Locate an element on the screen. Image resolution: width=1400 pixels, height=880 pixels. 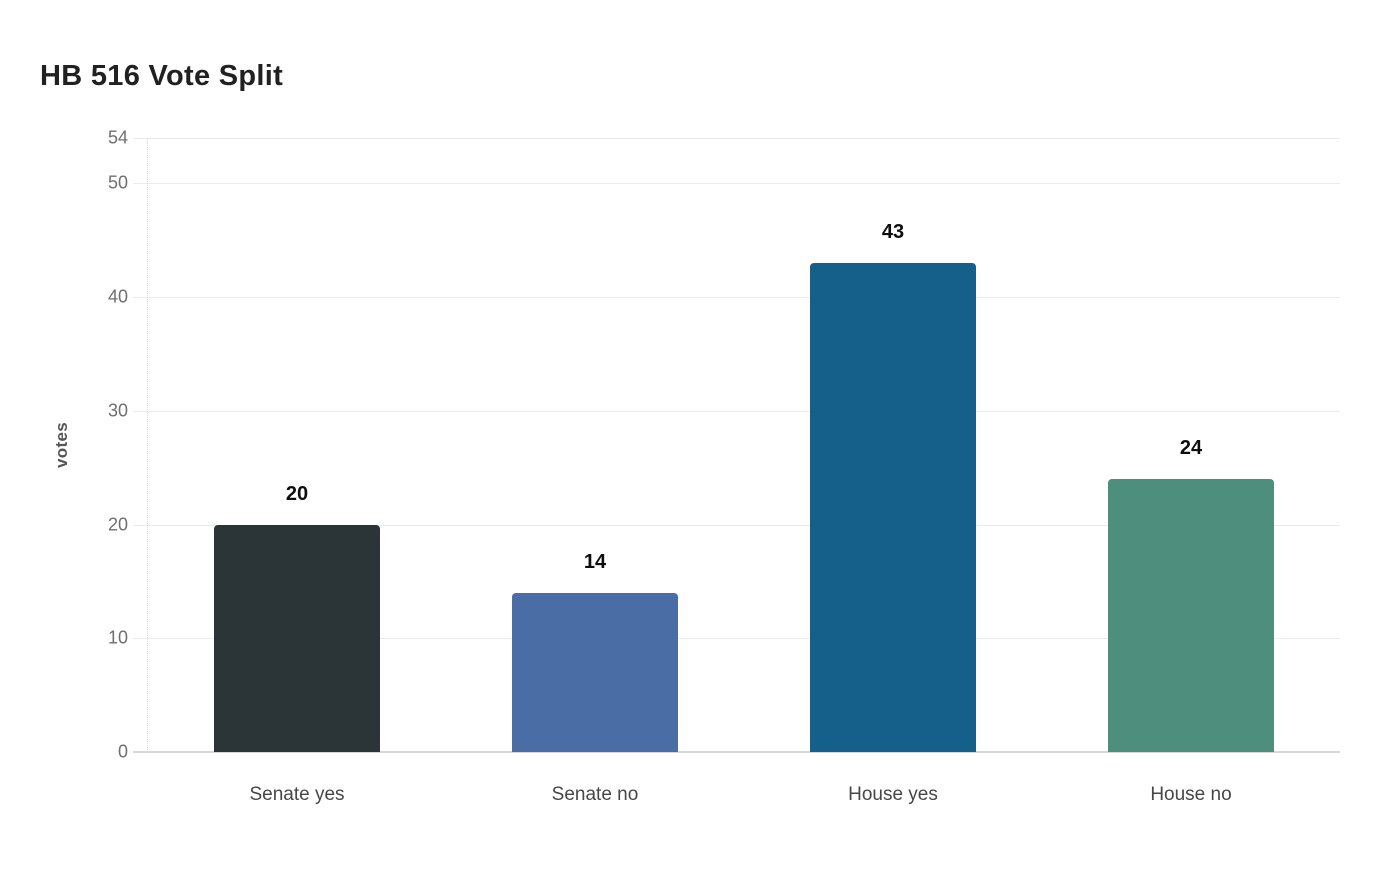
bar-senate-no is located at coordinates (595, 672).